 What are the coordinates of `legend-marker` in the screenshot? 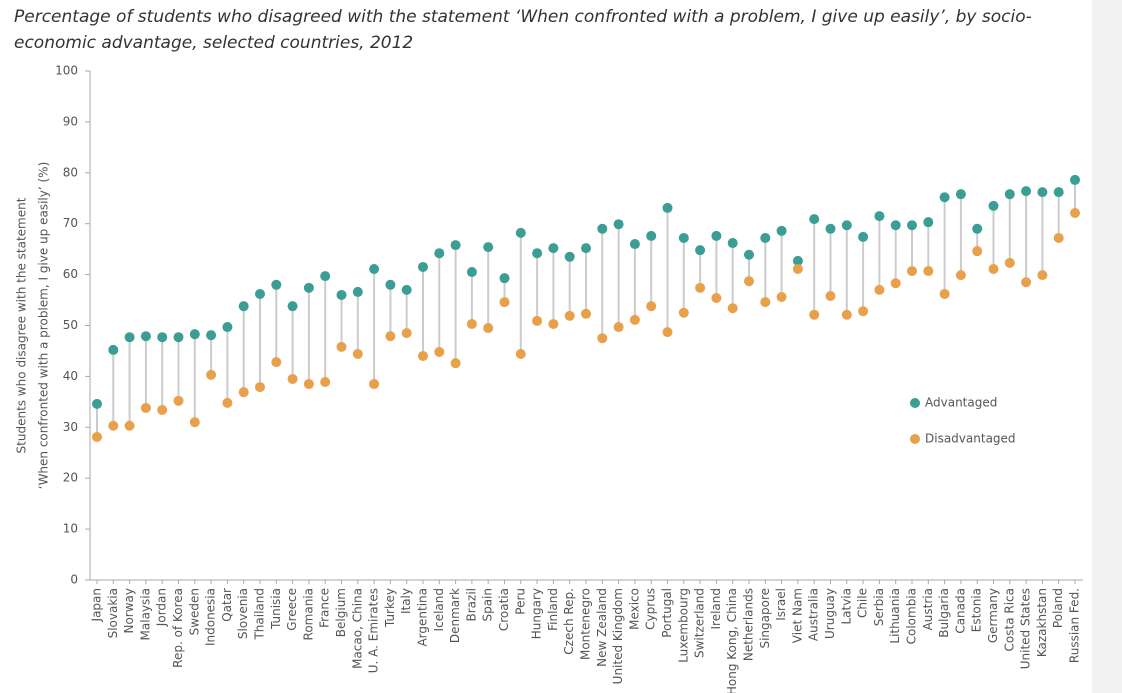 It's located at (915, 439).